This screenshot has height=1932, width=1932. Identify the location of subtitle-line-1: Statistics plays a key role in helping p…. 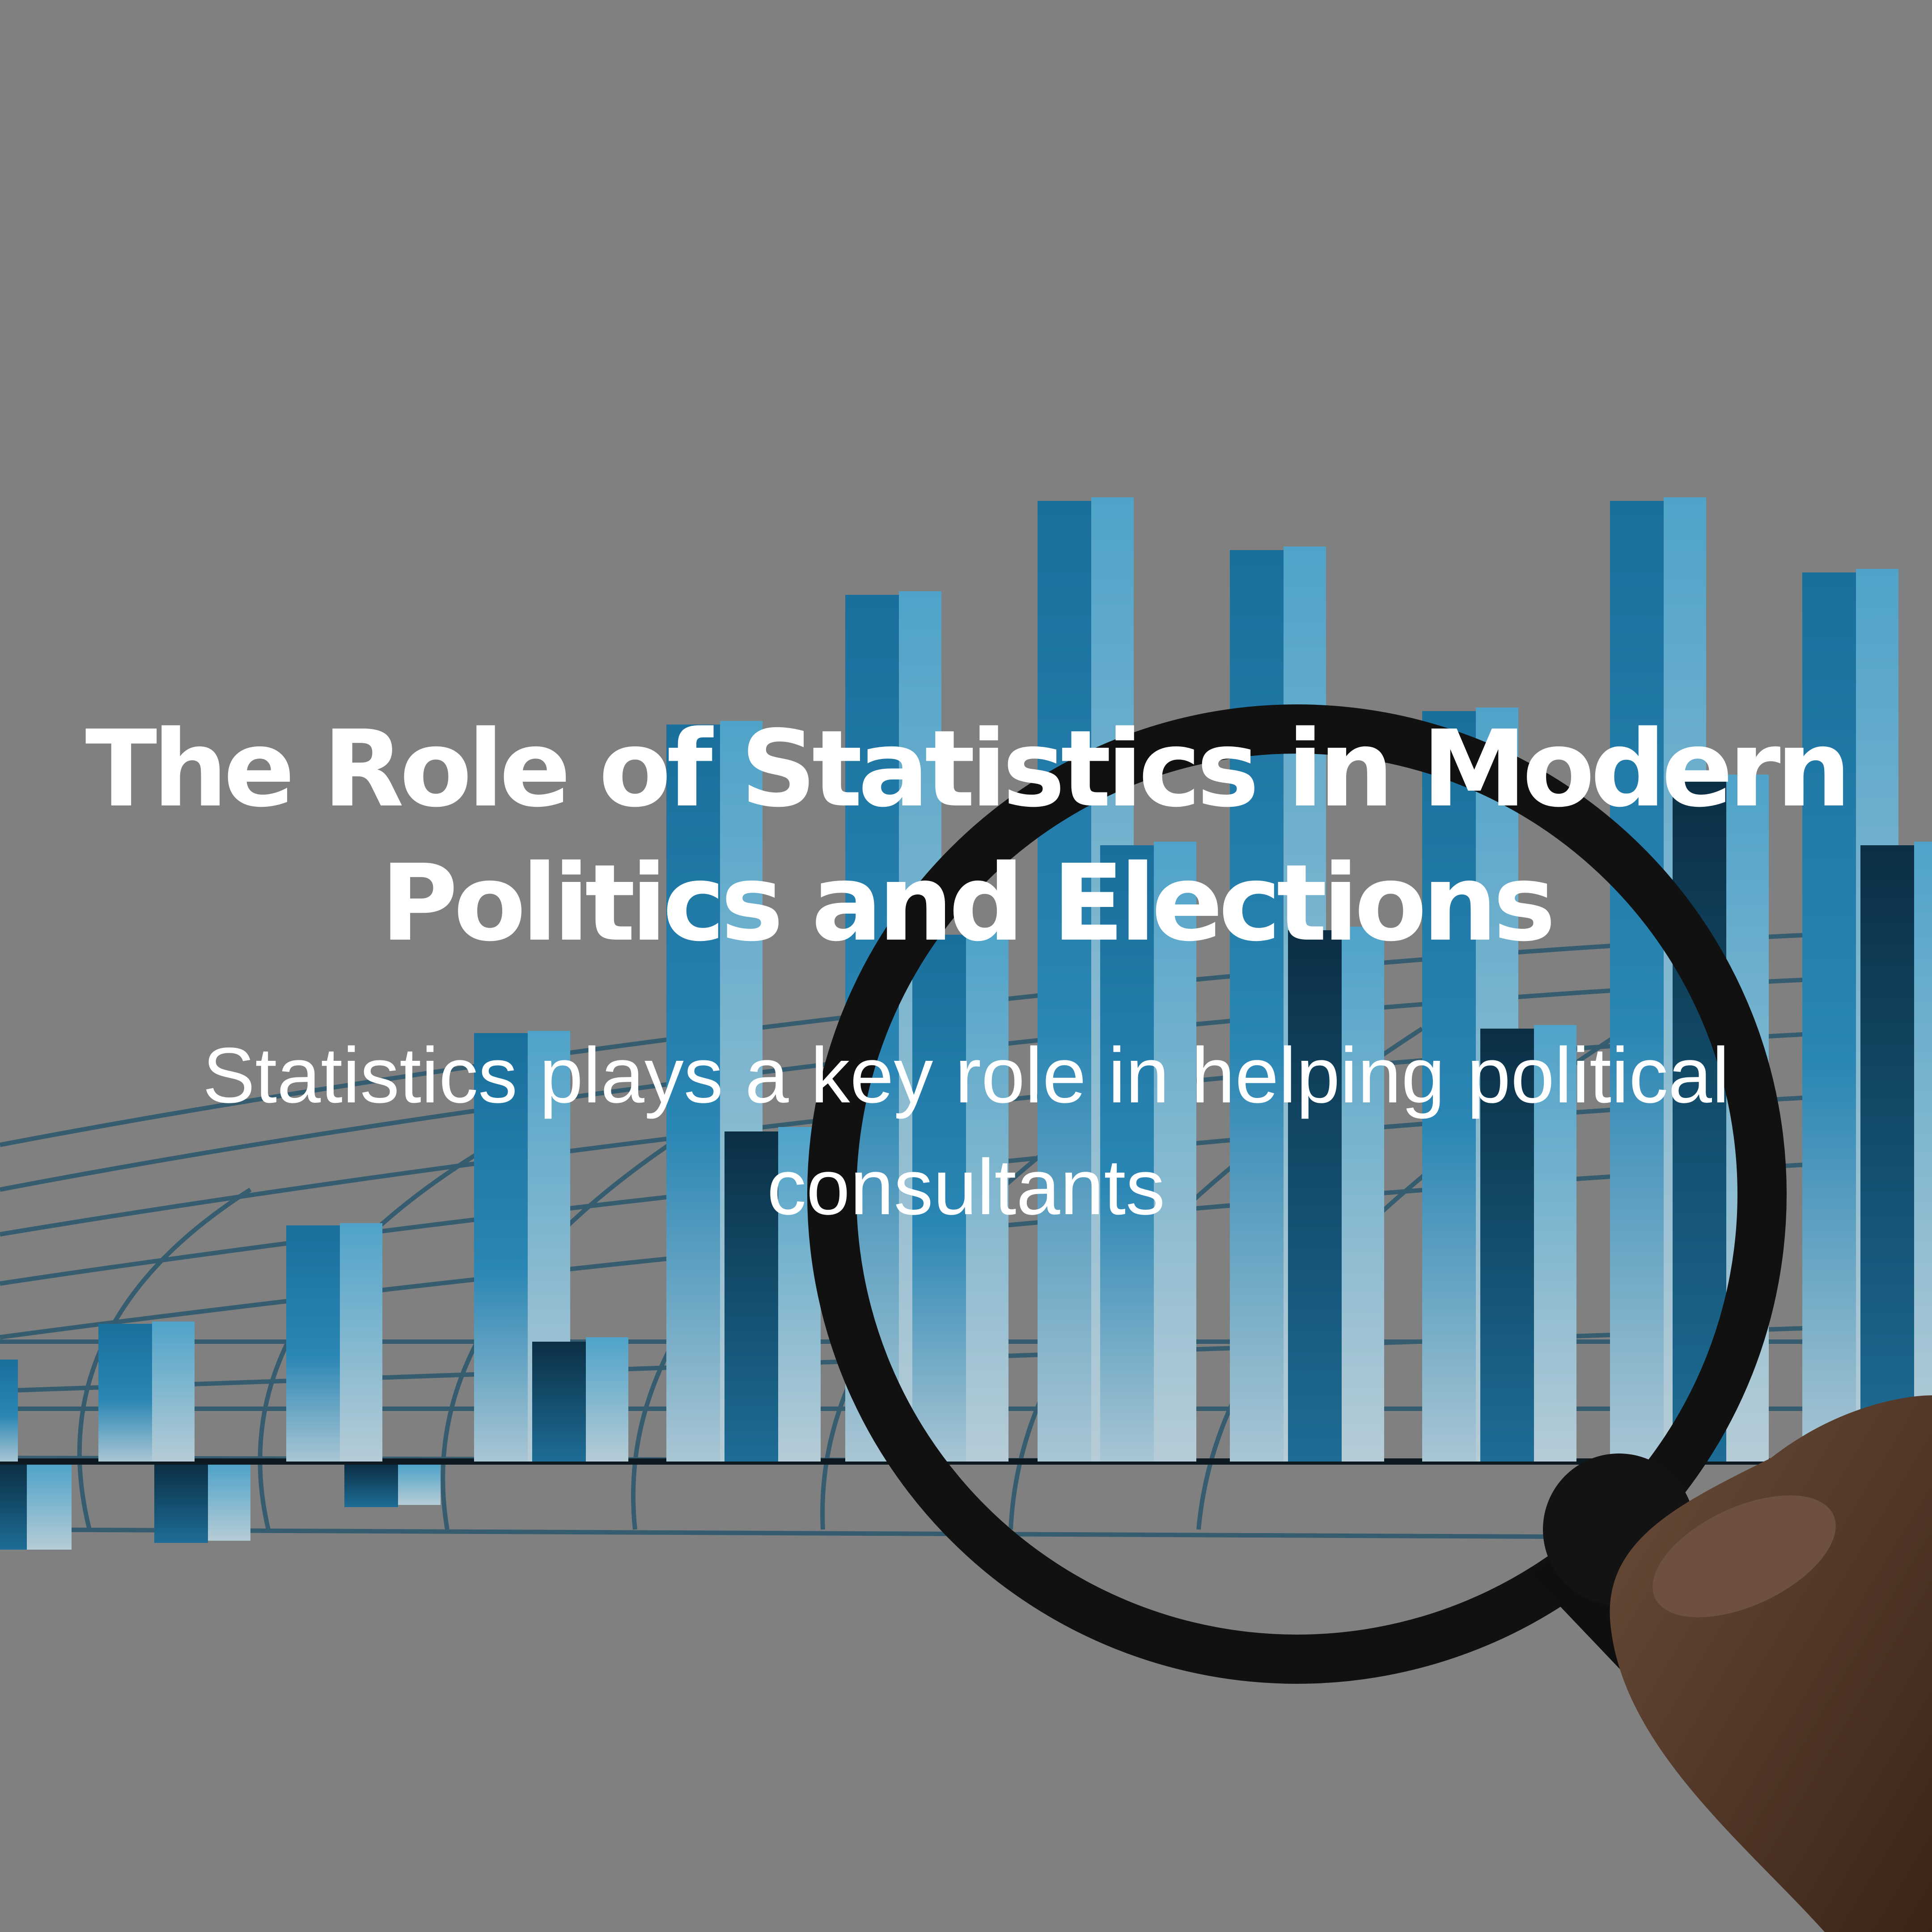
(966, 1075).